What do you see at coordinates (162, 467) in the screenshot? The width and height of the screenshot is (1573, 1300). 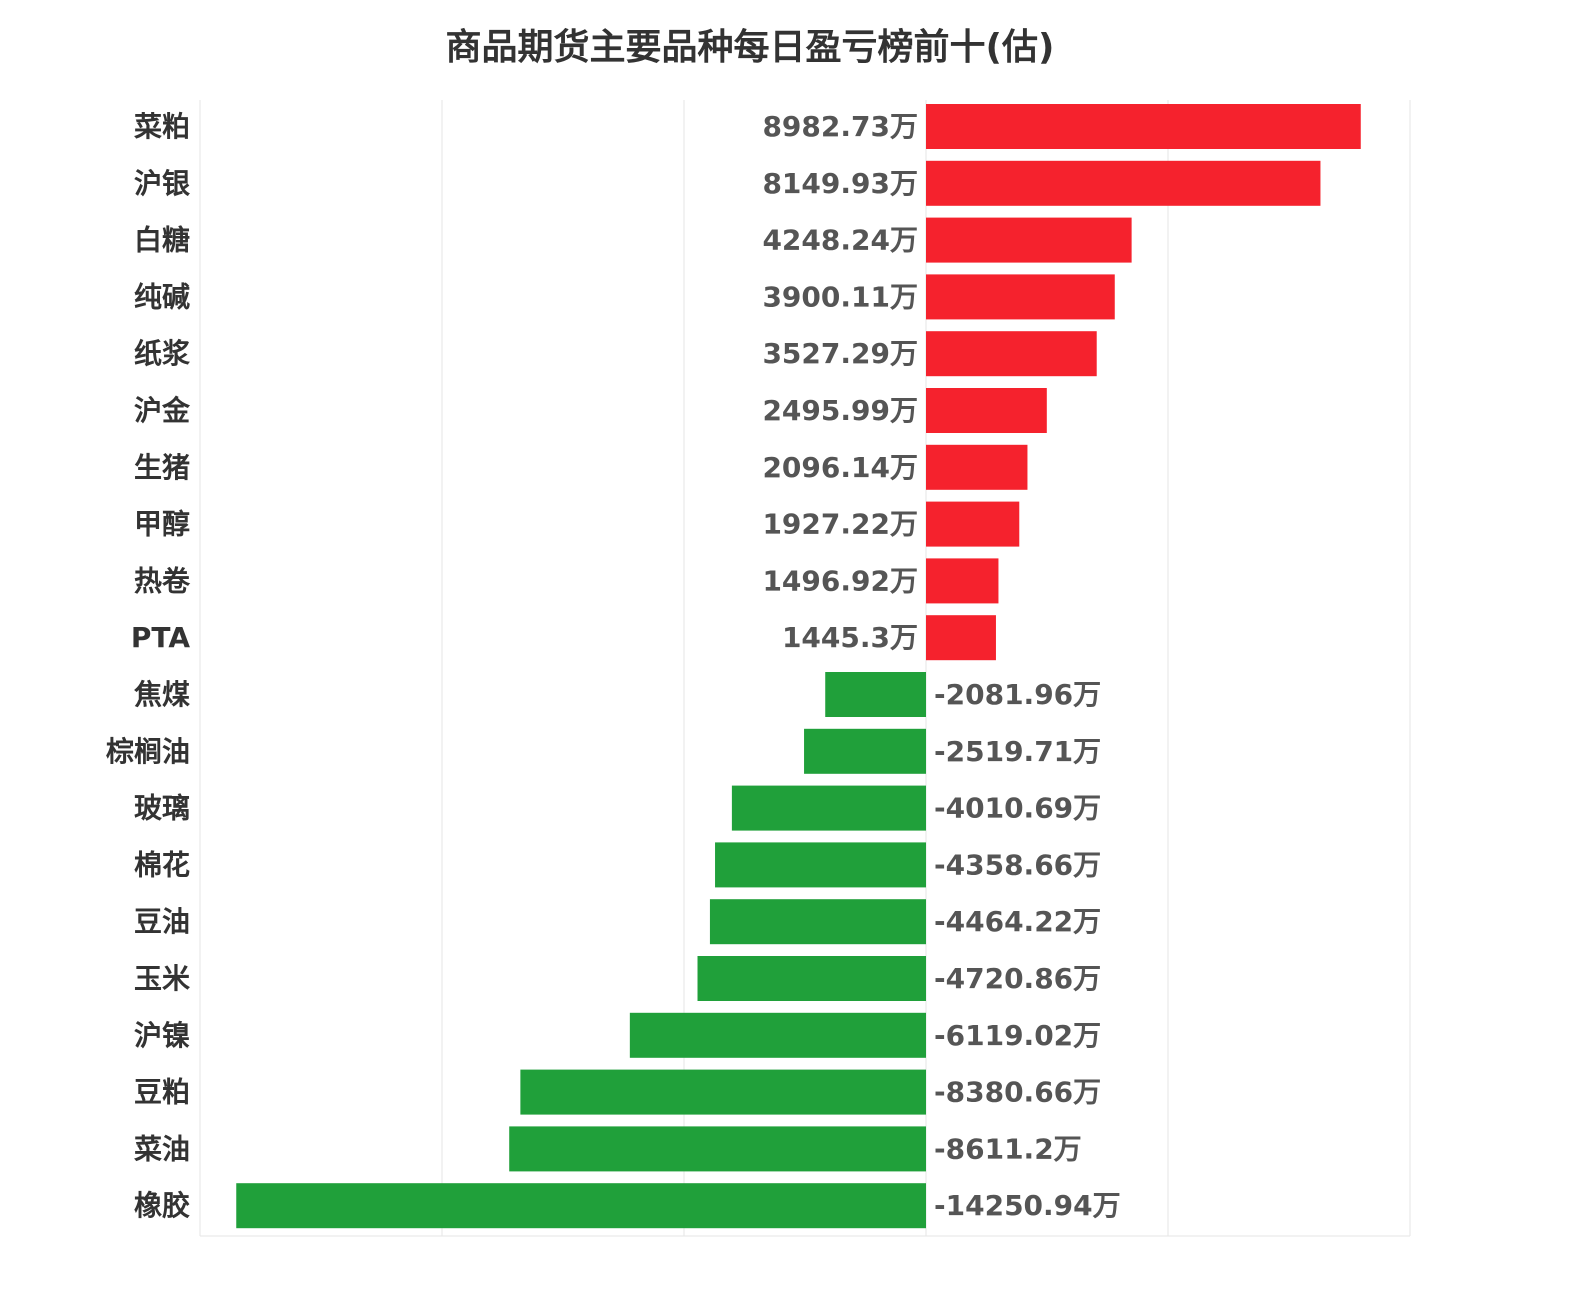 I see `category-label: 生猪` at bounding box center [162, 467].